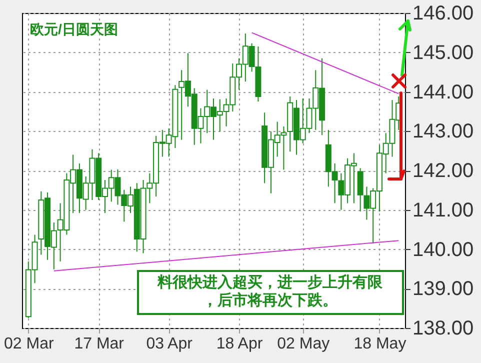  Describe the element at coordinates (443, 171) in the screenshot. I see `y-tick-label: 142.00` at that location.